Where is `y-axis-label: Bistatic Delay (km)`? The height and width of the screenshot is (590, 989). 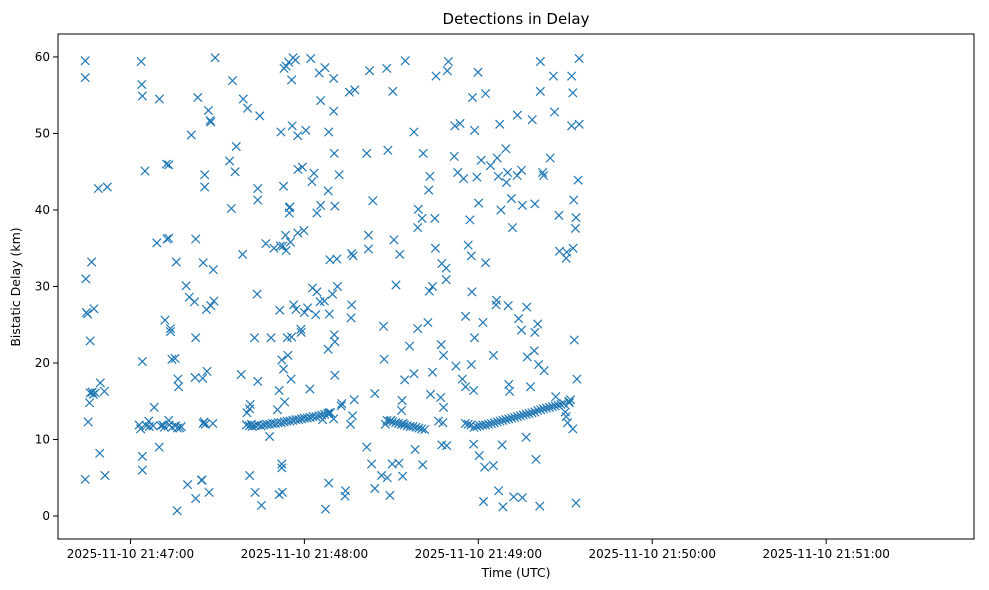
y-axis-label: Bistatic Delay (km) is located at coordinates (15, 286).